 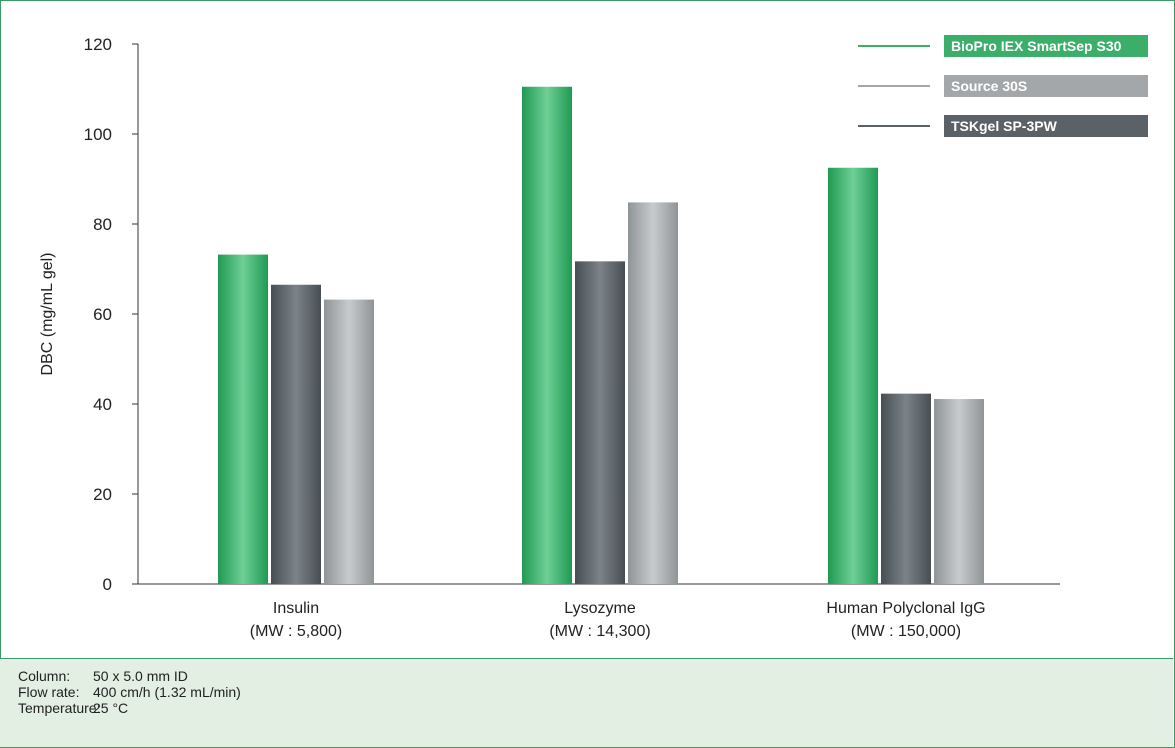 What do you see at coordinates (1004, 126) in the screenshot?
I see `legend-label: TSKgel SP-3PW` at bounding box center [1004, 126].